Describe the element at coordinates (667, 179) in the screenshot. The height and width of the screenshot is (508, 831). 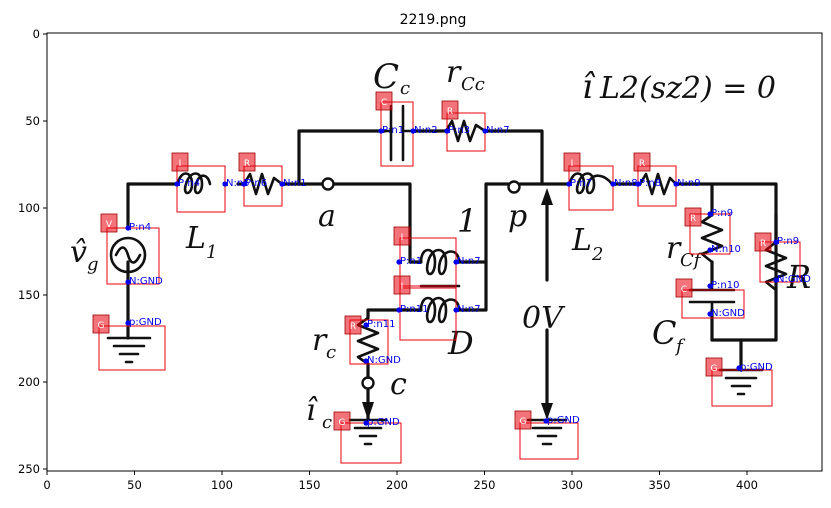
I see `detection-r: R P:n8 N:n9` at that location.